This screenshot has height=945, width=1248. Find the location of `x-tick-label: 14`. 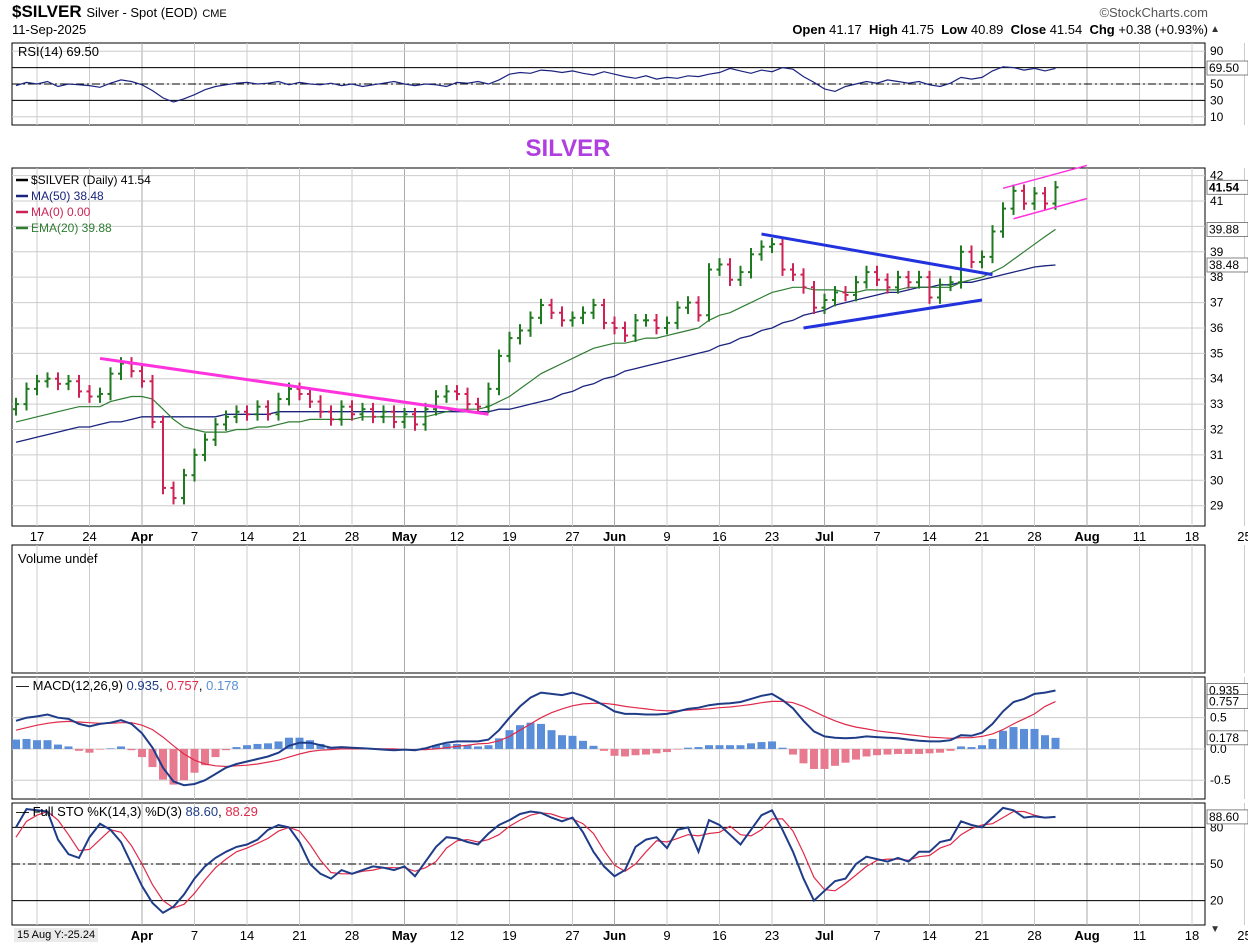

x-tick-label: 14 is located at coordinates (247, 536).